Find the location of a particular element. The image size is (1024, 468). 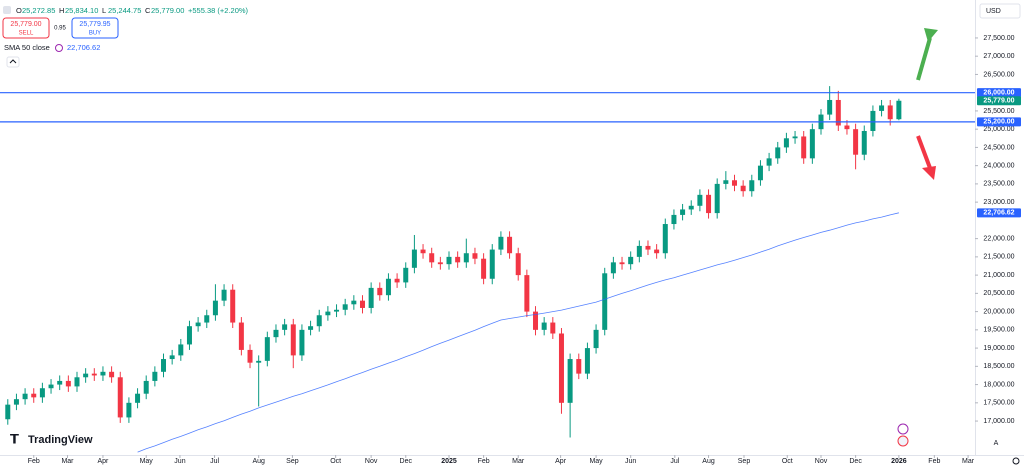

y-tick-label: 18,500.00 is located at coordinates (998, 366).